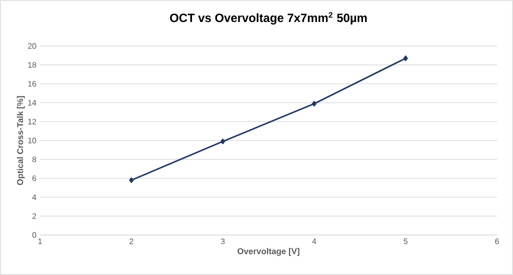 This screenshot has width=513, height=275. Describe the element at coordinates (20, 141) in the screenshot. I see `y-axis-title: Optical Cross-Talk [%]` at that location.